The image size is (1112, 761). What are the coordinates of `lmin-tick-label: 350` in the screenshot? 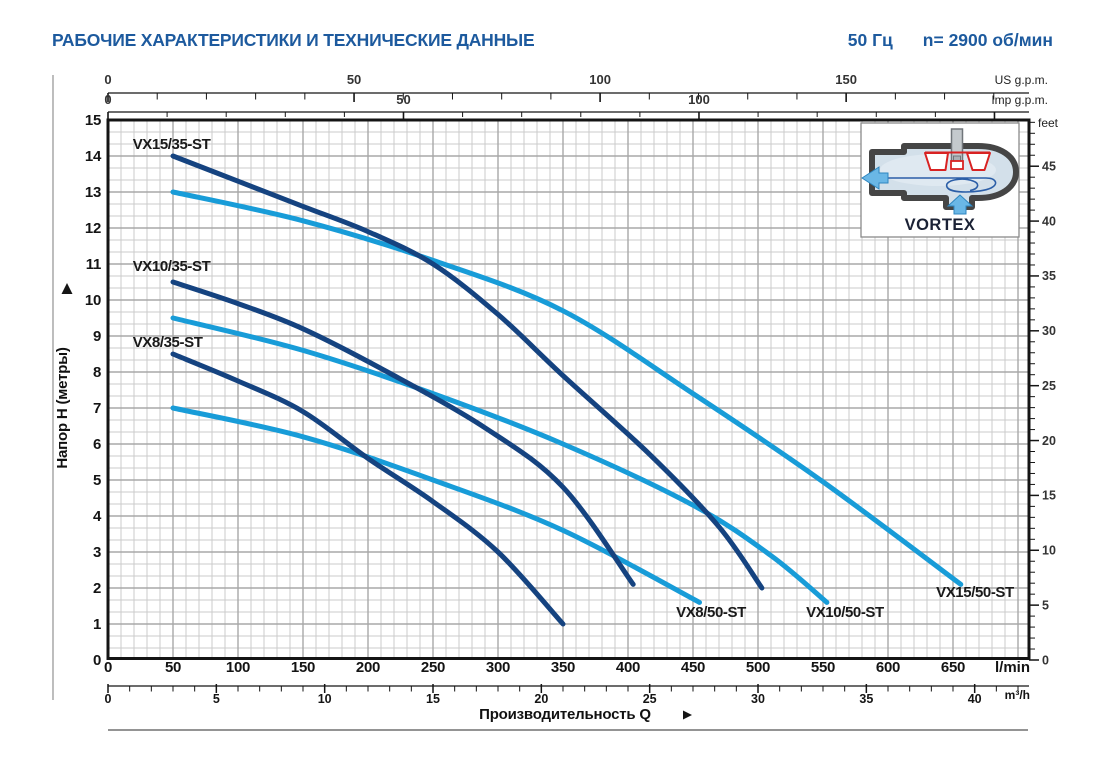 It's located at (563, 667).